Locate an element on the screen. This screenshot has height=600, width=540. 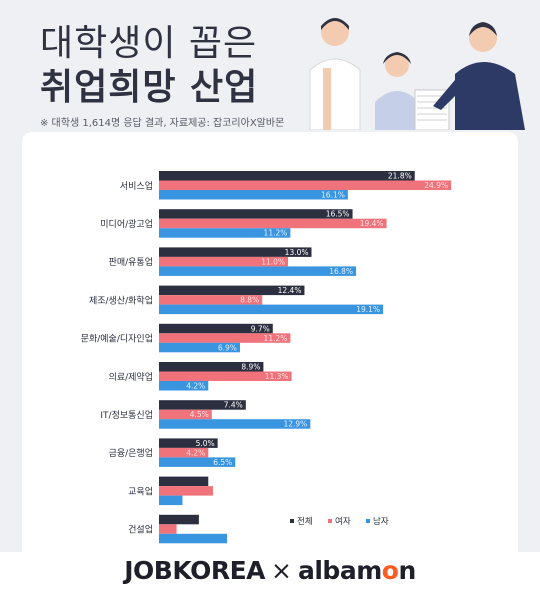
category-label: 서비스업 is located at coordinates (136, 186).